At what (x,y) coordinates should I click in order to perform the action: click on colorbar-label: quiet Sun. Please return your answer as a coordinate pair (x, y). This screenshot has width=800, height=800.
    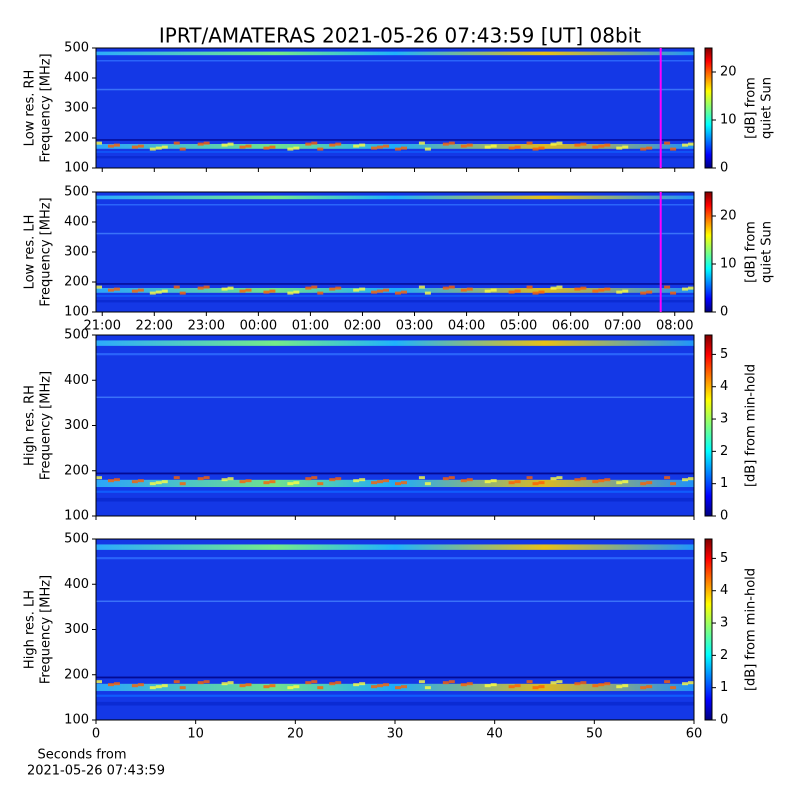
    Looking at the image, I should click on (767, 108).